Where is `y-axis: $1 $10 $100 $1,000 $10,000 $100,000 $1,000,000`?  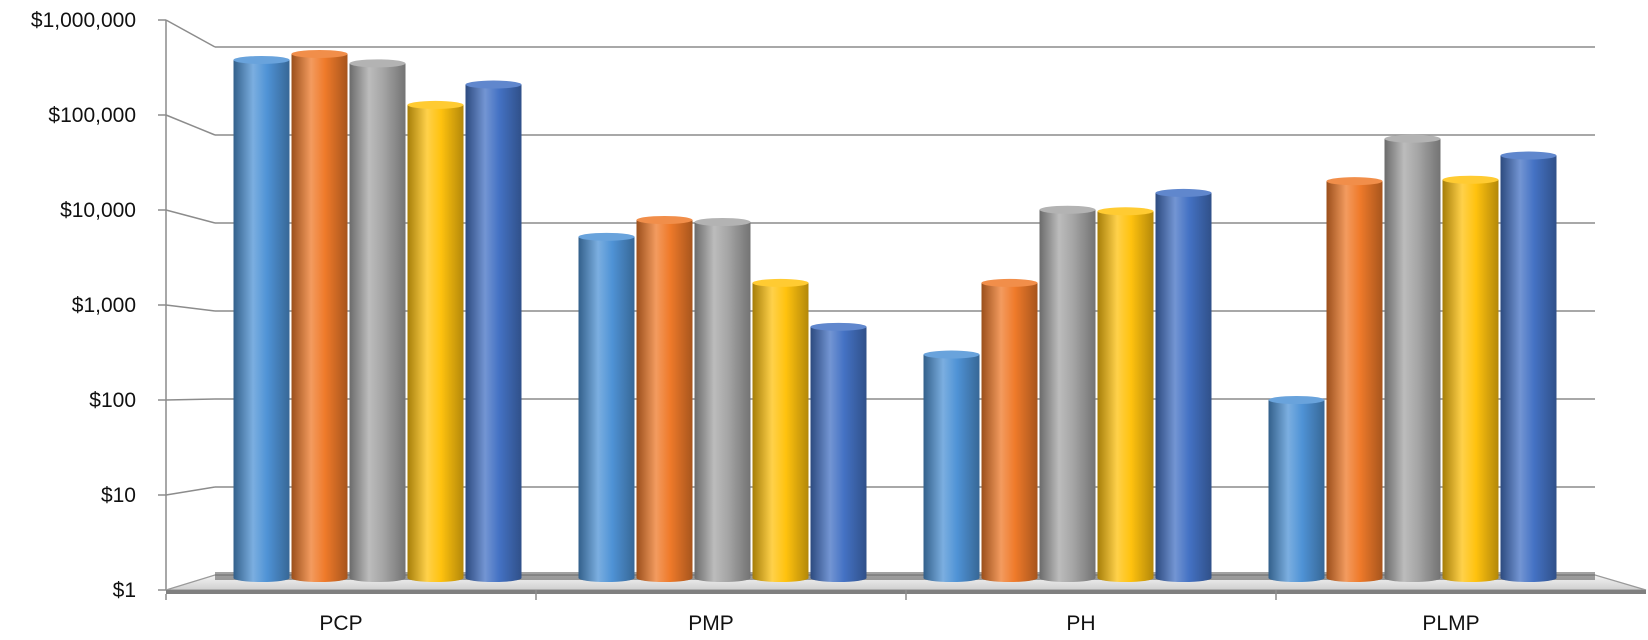 y-axis: $1 $10 $100 $1,000 $10,000 $100,000 $1,000,000 is located at coordinates (98, 305).